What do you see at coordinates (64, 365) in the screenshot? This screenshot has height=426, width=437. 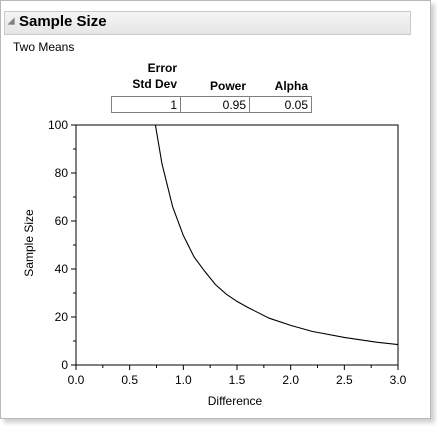 I see `y-tick-label: 0` at bounding box center [64, 365].